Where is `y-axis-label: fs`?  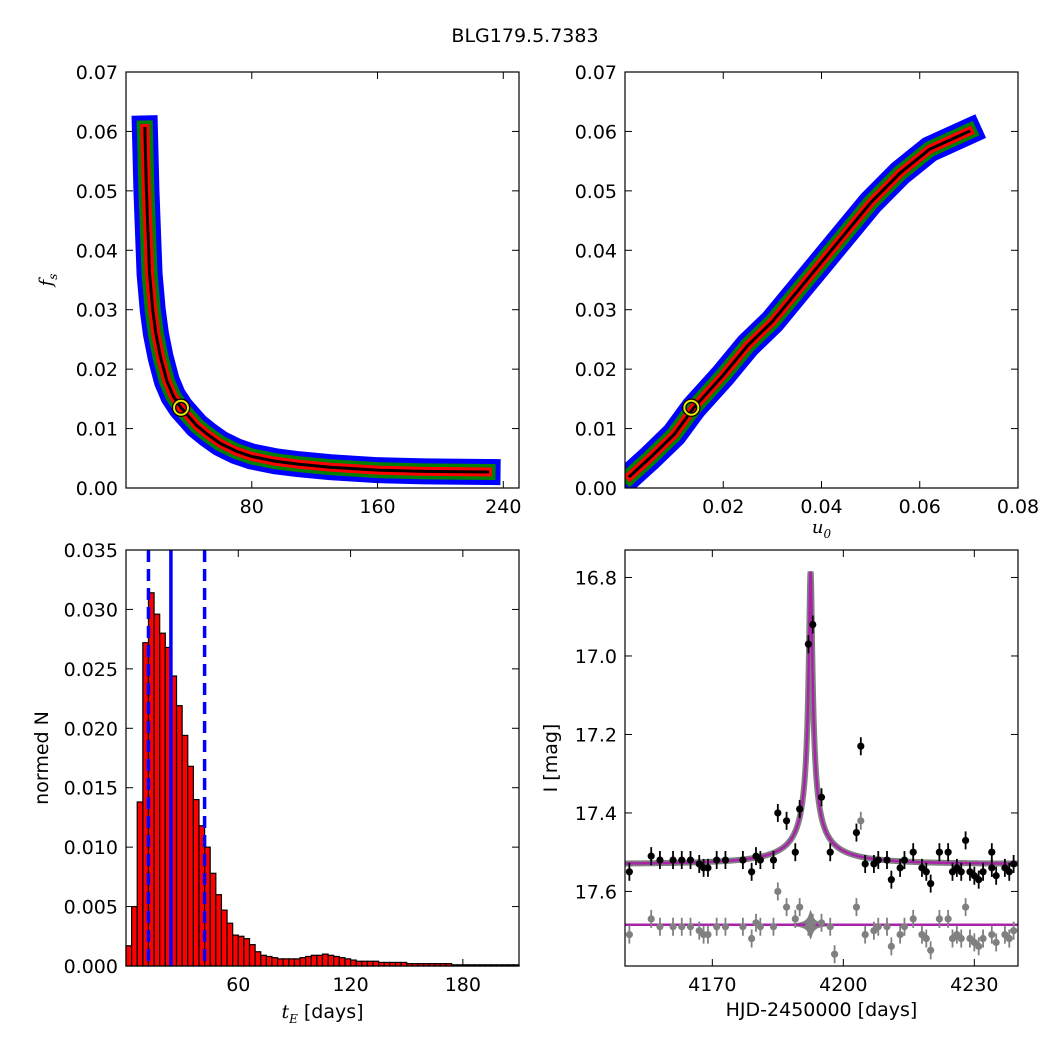
y-axis-label: fs is located at coordinates (48, 281).